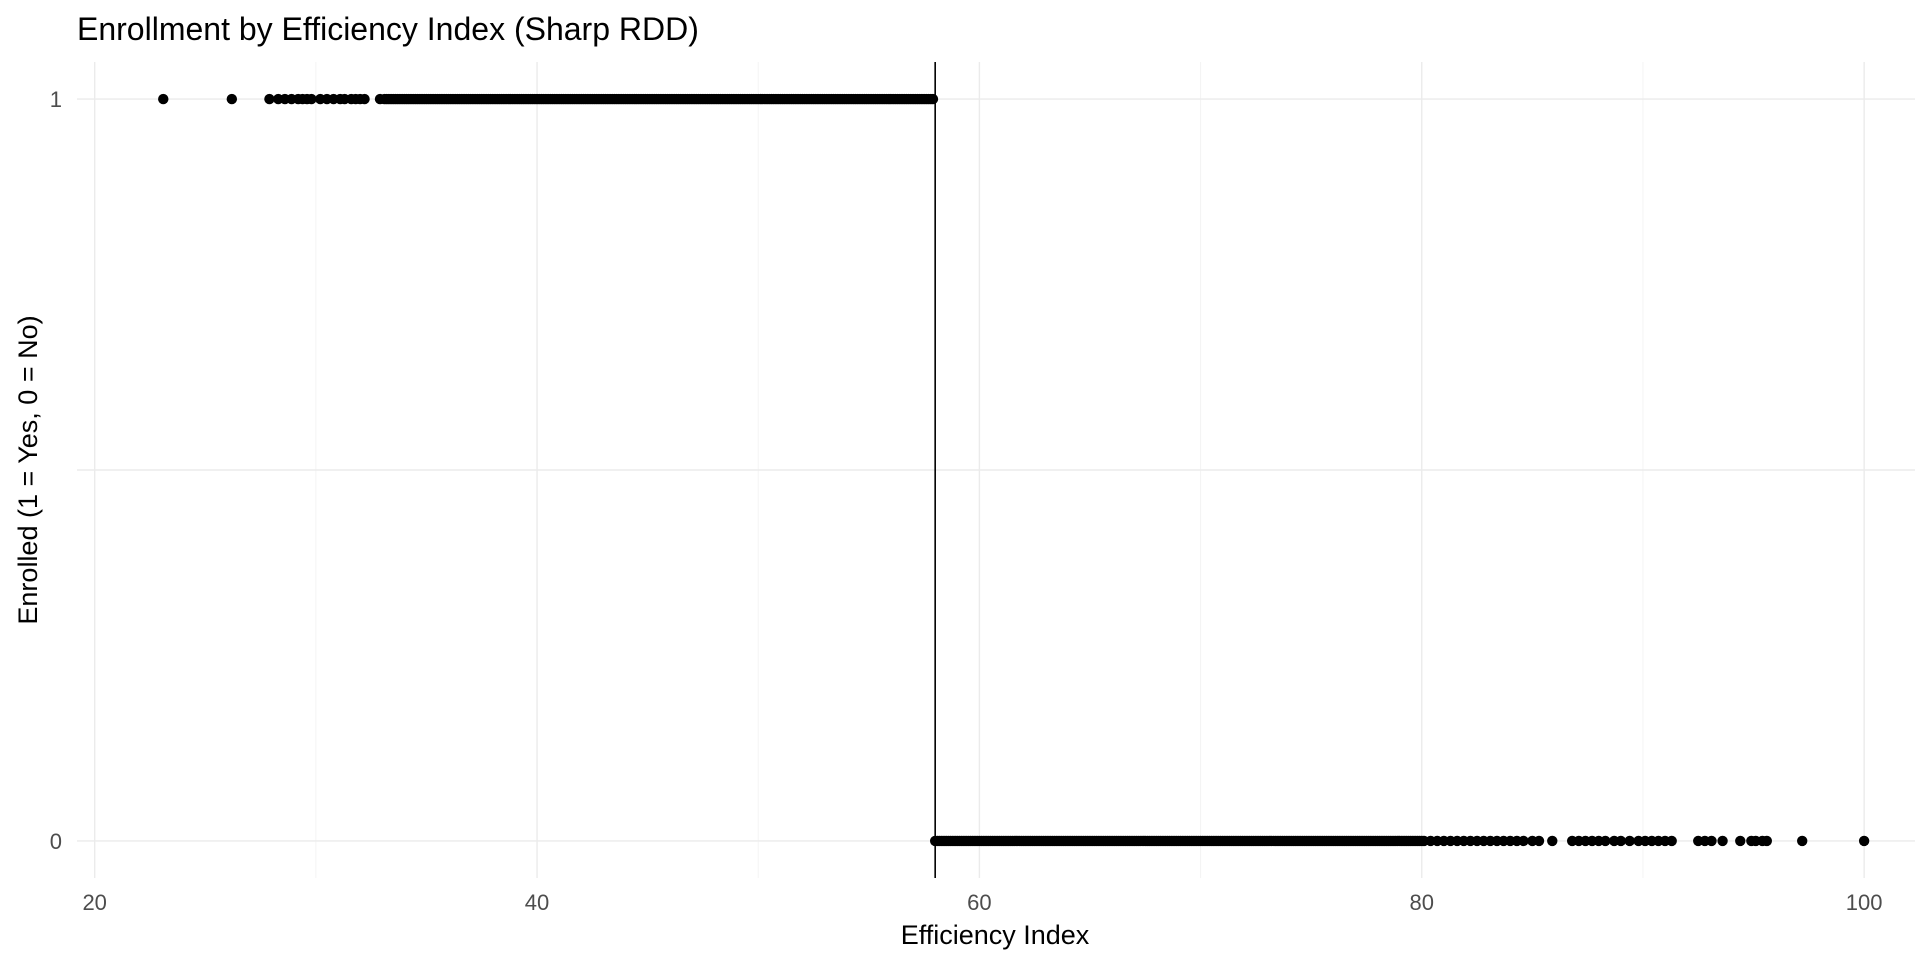 This screenshot has width=1920, height=960. What do you see at coordinates (1422, 902) in the screenshot?
I see `x-tick-label: 80` at bounding box center [1422, 902].